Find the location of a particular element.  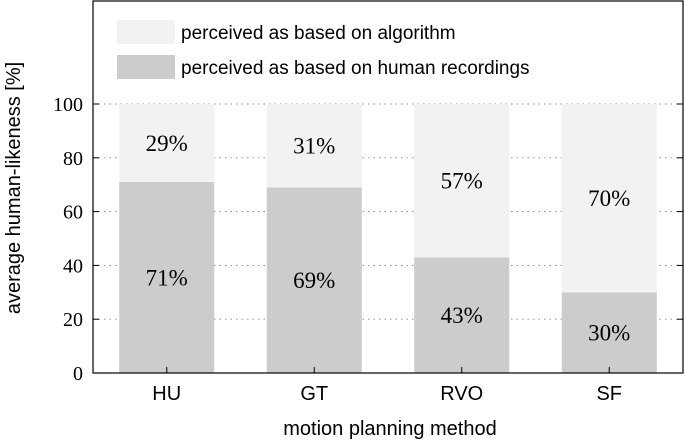

legend-label-human: perceived as based on human recordings is located at coordinates (355, 68).